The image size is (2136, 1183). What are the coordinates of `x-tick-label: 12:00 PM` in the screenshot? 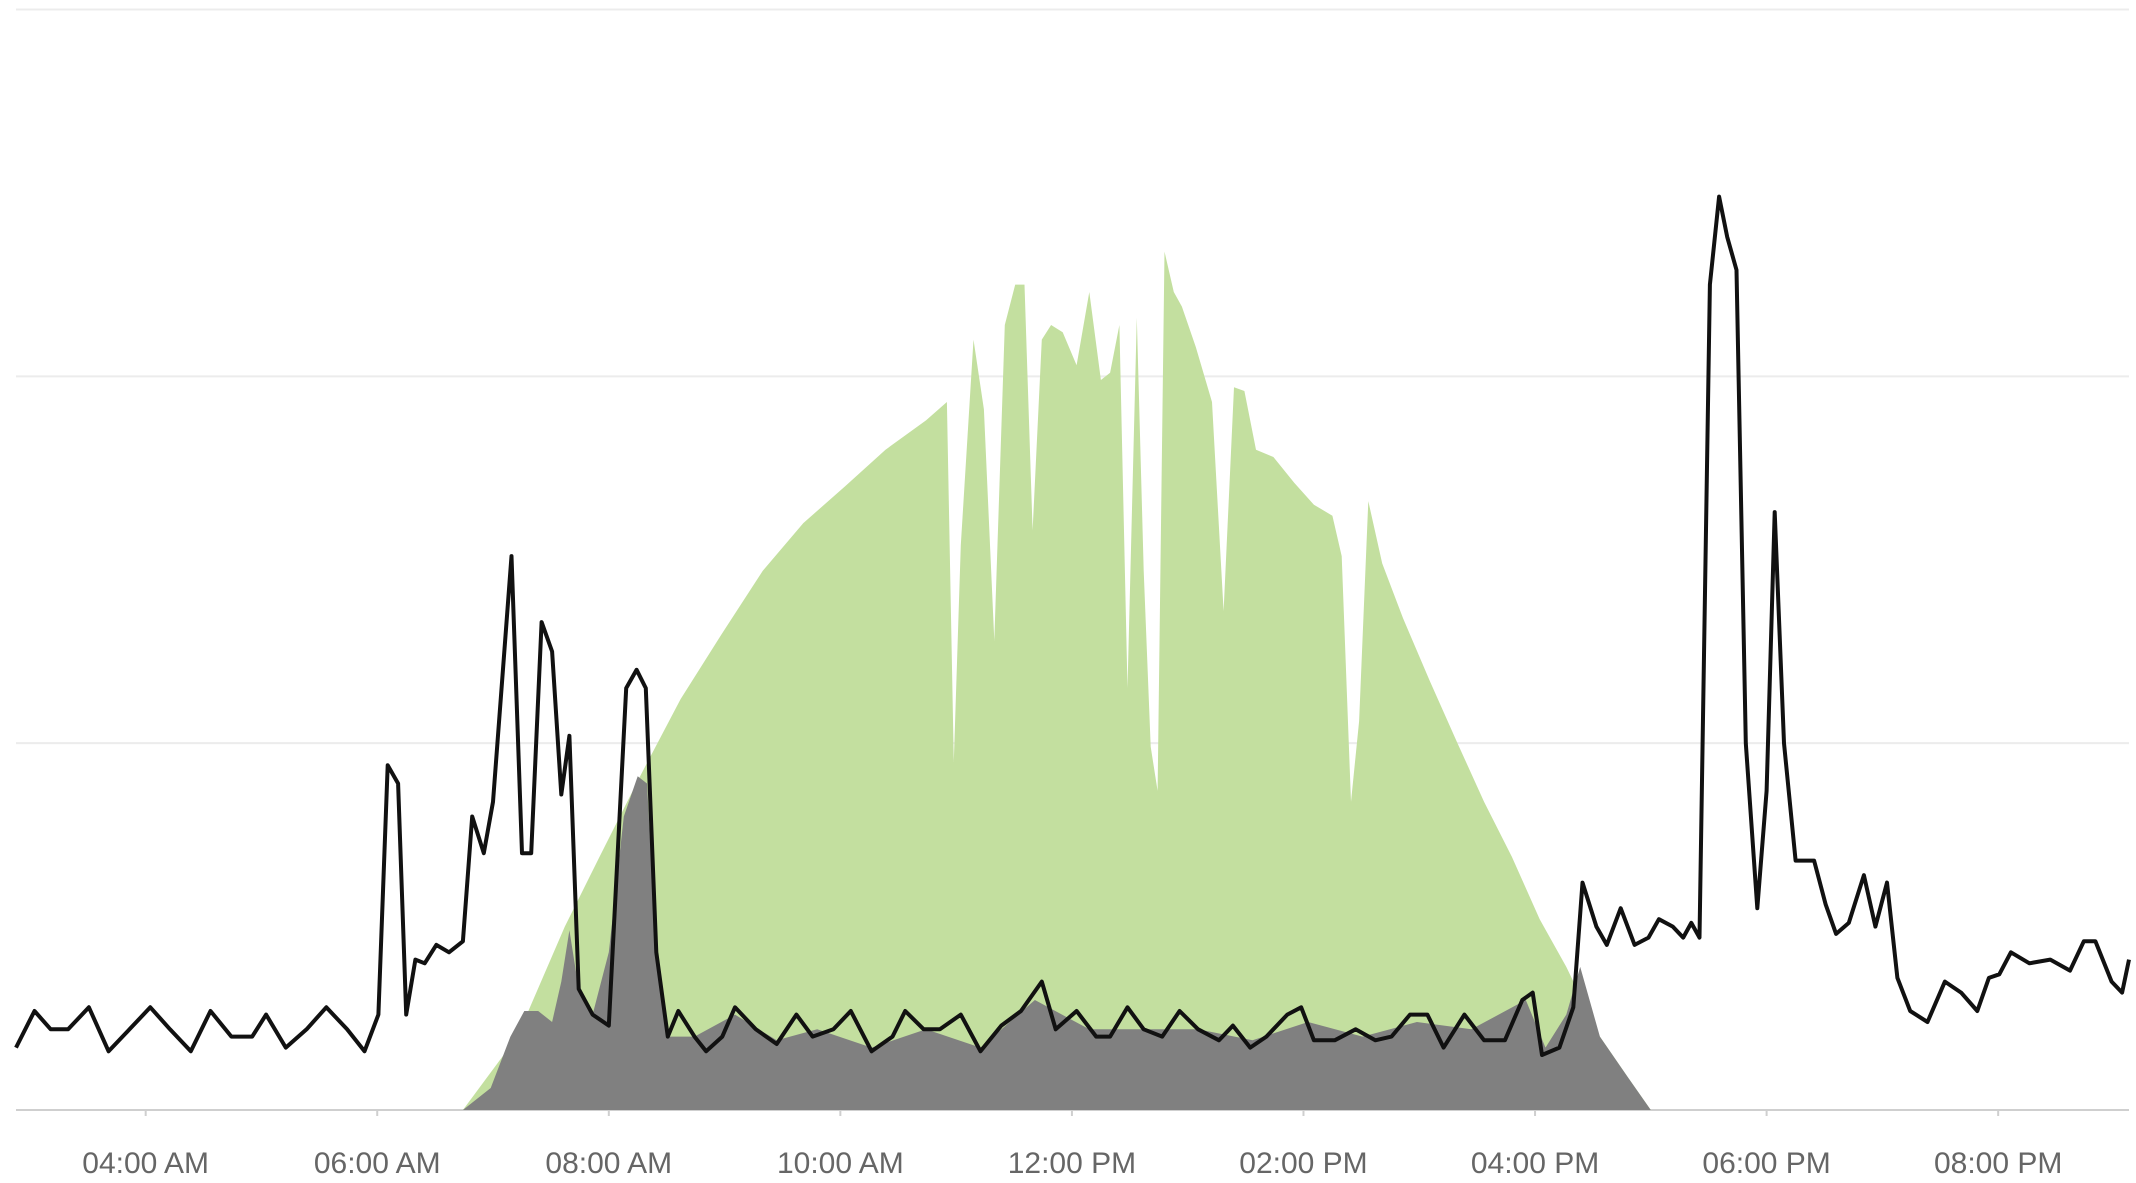 It's located at (1072, 1163).